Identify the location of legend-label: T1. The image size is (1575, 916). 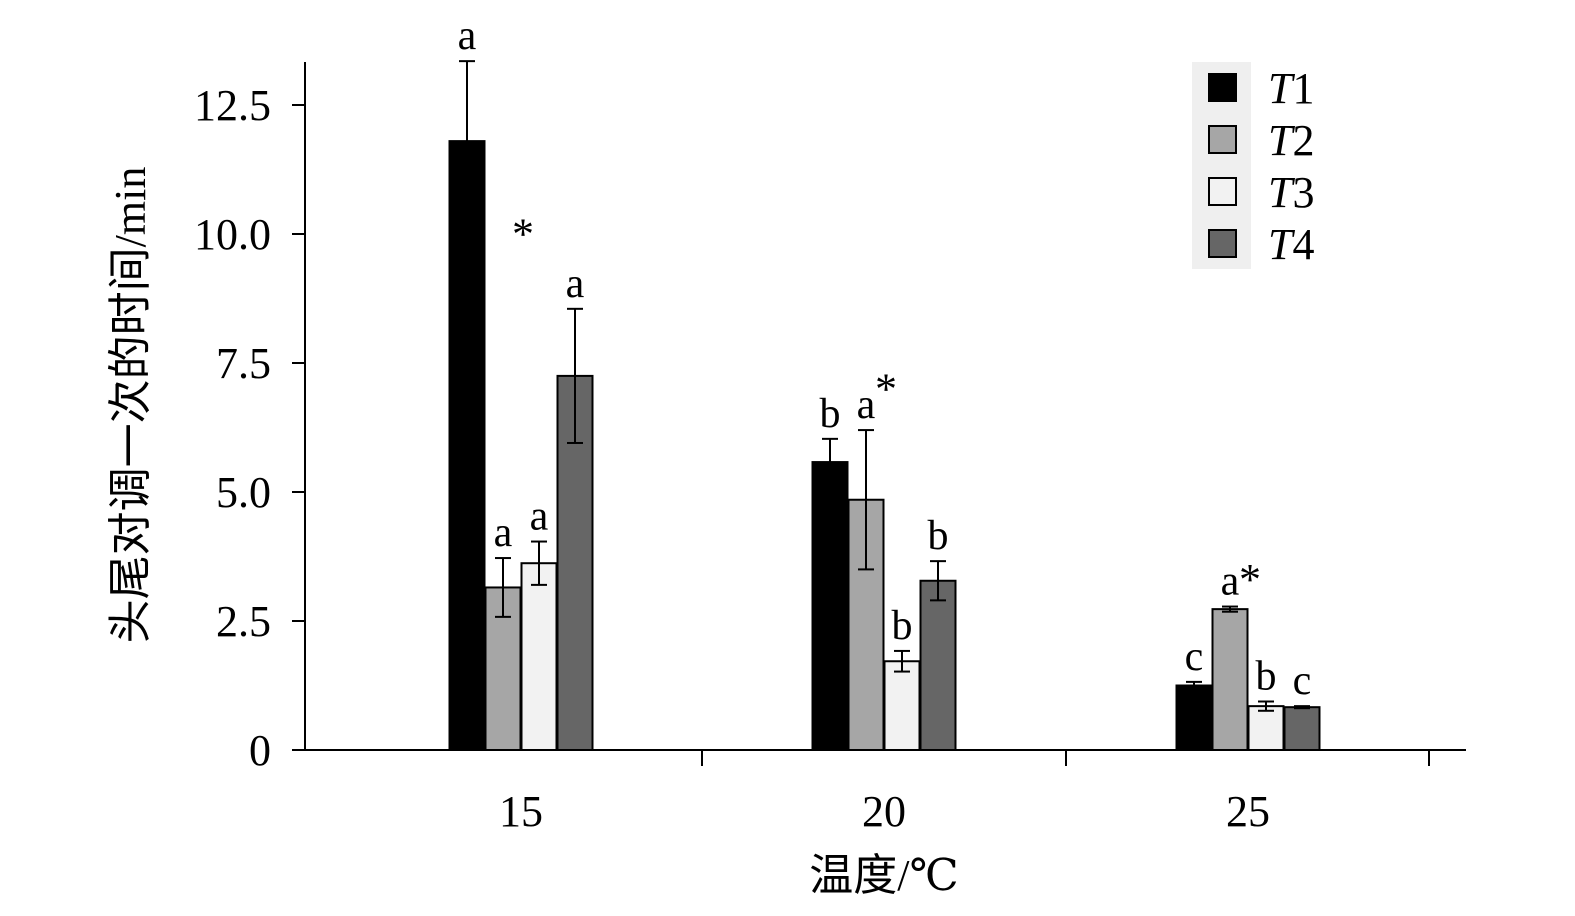
(1291, 88).